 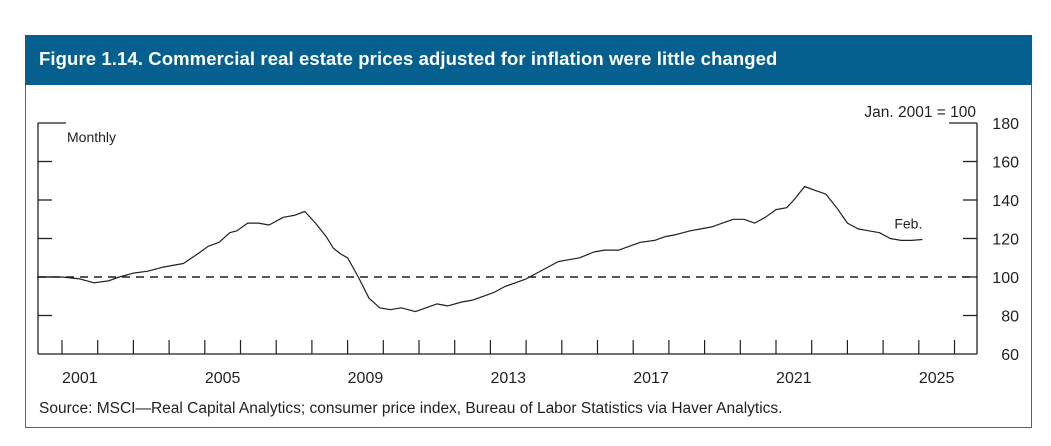 What do you see at coordinates (223, 378) in the screenshot?
I see `x-tick-label: 2005` at bounding box center [223, 378].